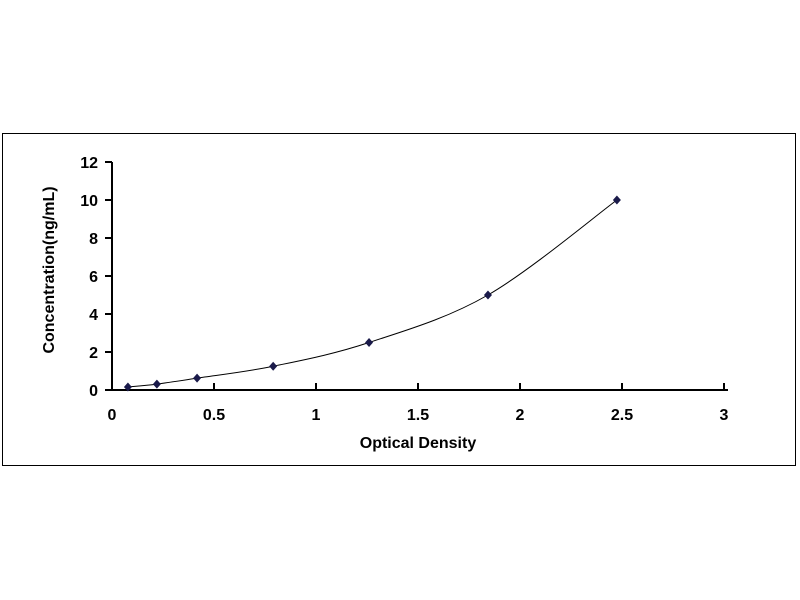 This screenshot has height=600, width=800. Describe the element at coordinates (89, 201) in the screenshot. I see `y-tick-label: 10` at that location.